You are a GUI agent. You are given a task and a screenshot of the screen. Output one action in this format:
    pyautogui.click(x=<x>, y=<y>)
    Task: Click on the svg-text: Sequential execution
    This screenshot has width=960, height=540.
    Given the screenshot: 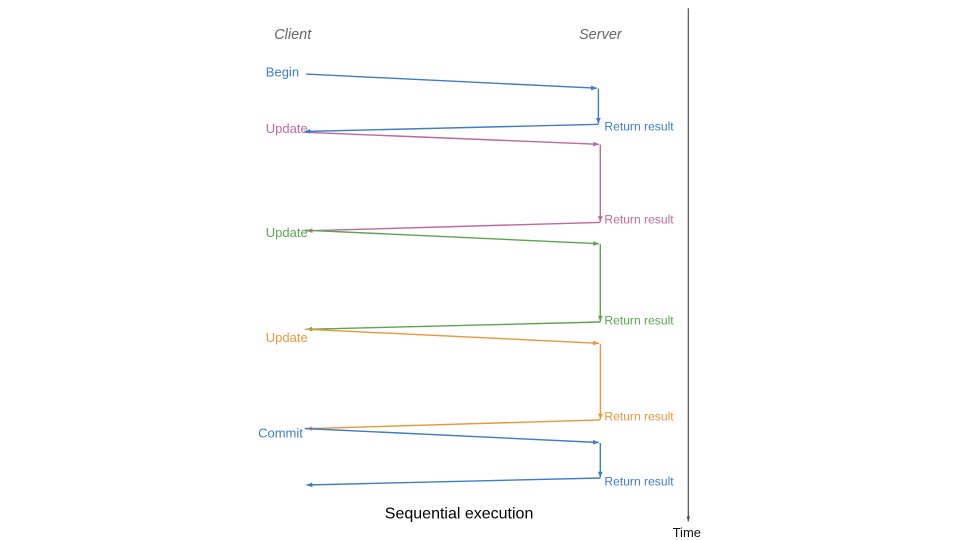 What is the action you would take?
    pyautogui.click(x=459, y=514)
    